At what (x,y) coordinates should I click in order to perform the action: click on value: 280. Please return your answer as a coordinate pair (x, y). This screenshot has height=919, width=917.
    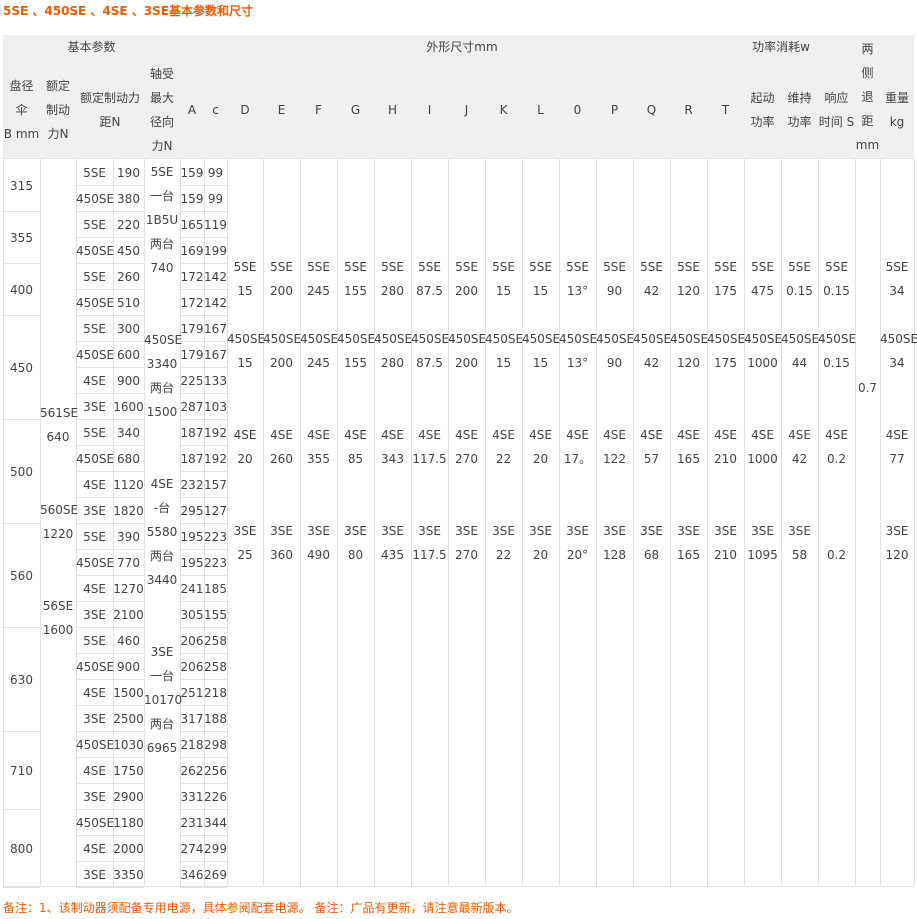
    Looking at the image, I should click on (392, 291).